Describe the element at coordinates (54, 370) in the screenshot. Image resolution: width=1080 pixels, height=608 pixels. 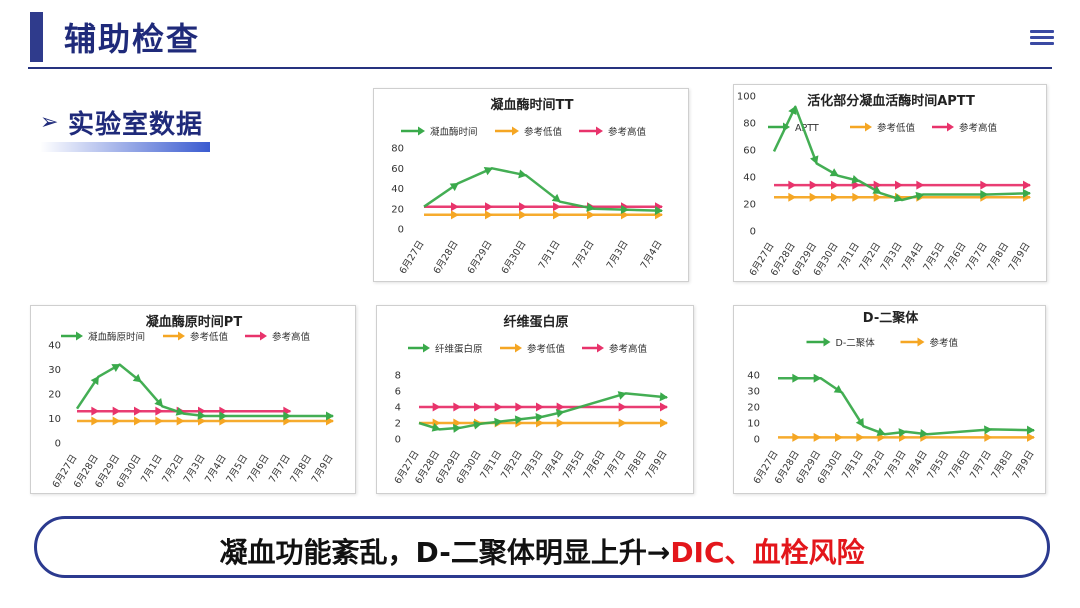
I see `y-tick-label: 30` at that location.